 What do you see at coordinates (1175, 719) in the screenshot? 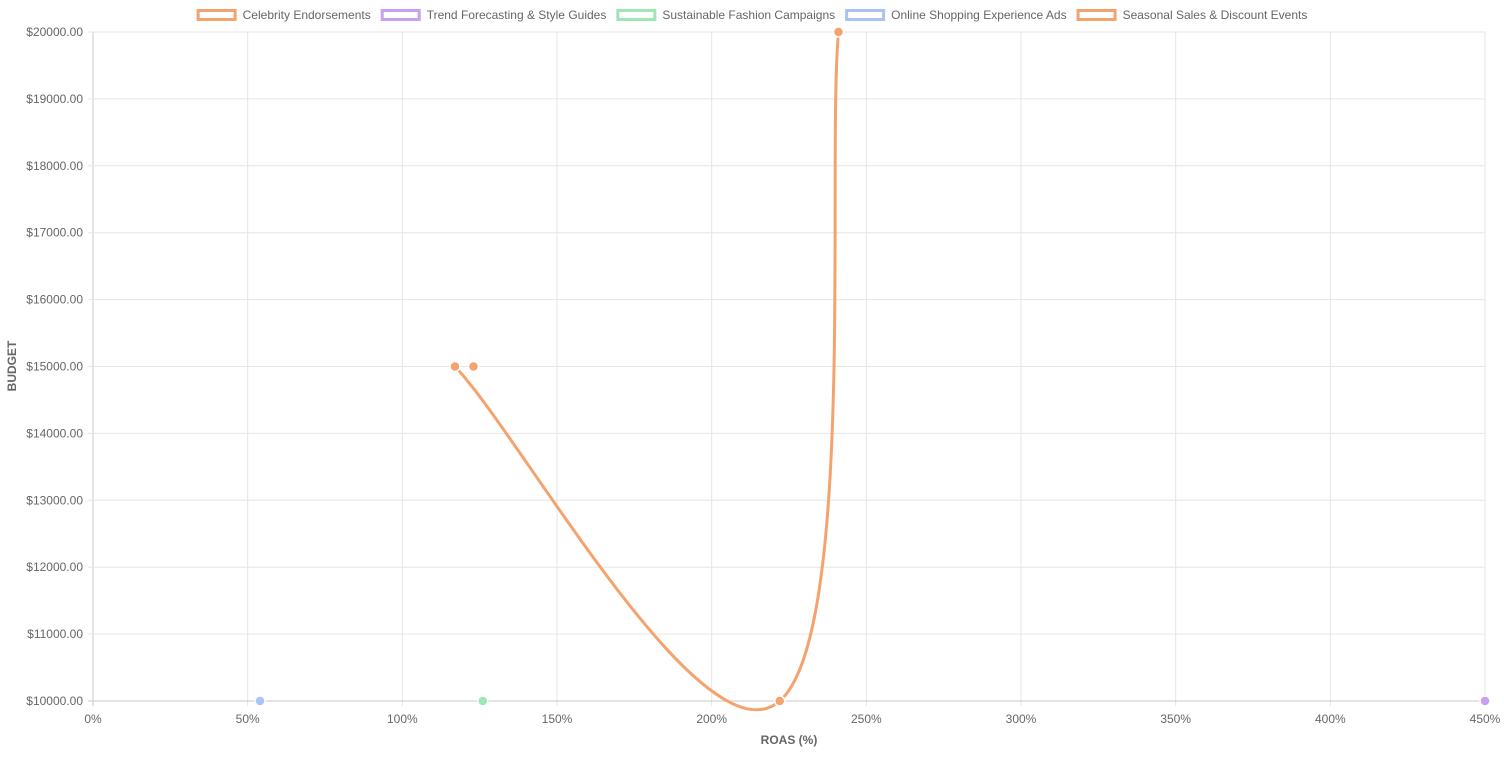
I see `x-tick-label: 350%` at bounding box center [1175, 719].